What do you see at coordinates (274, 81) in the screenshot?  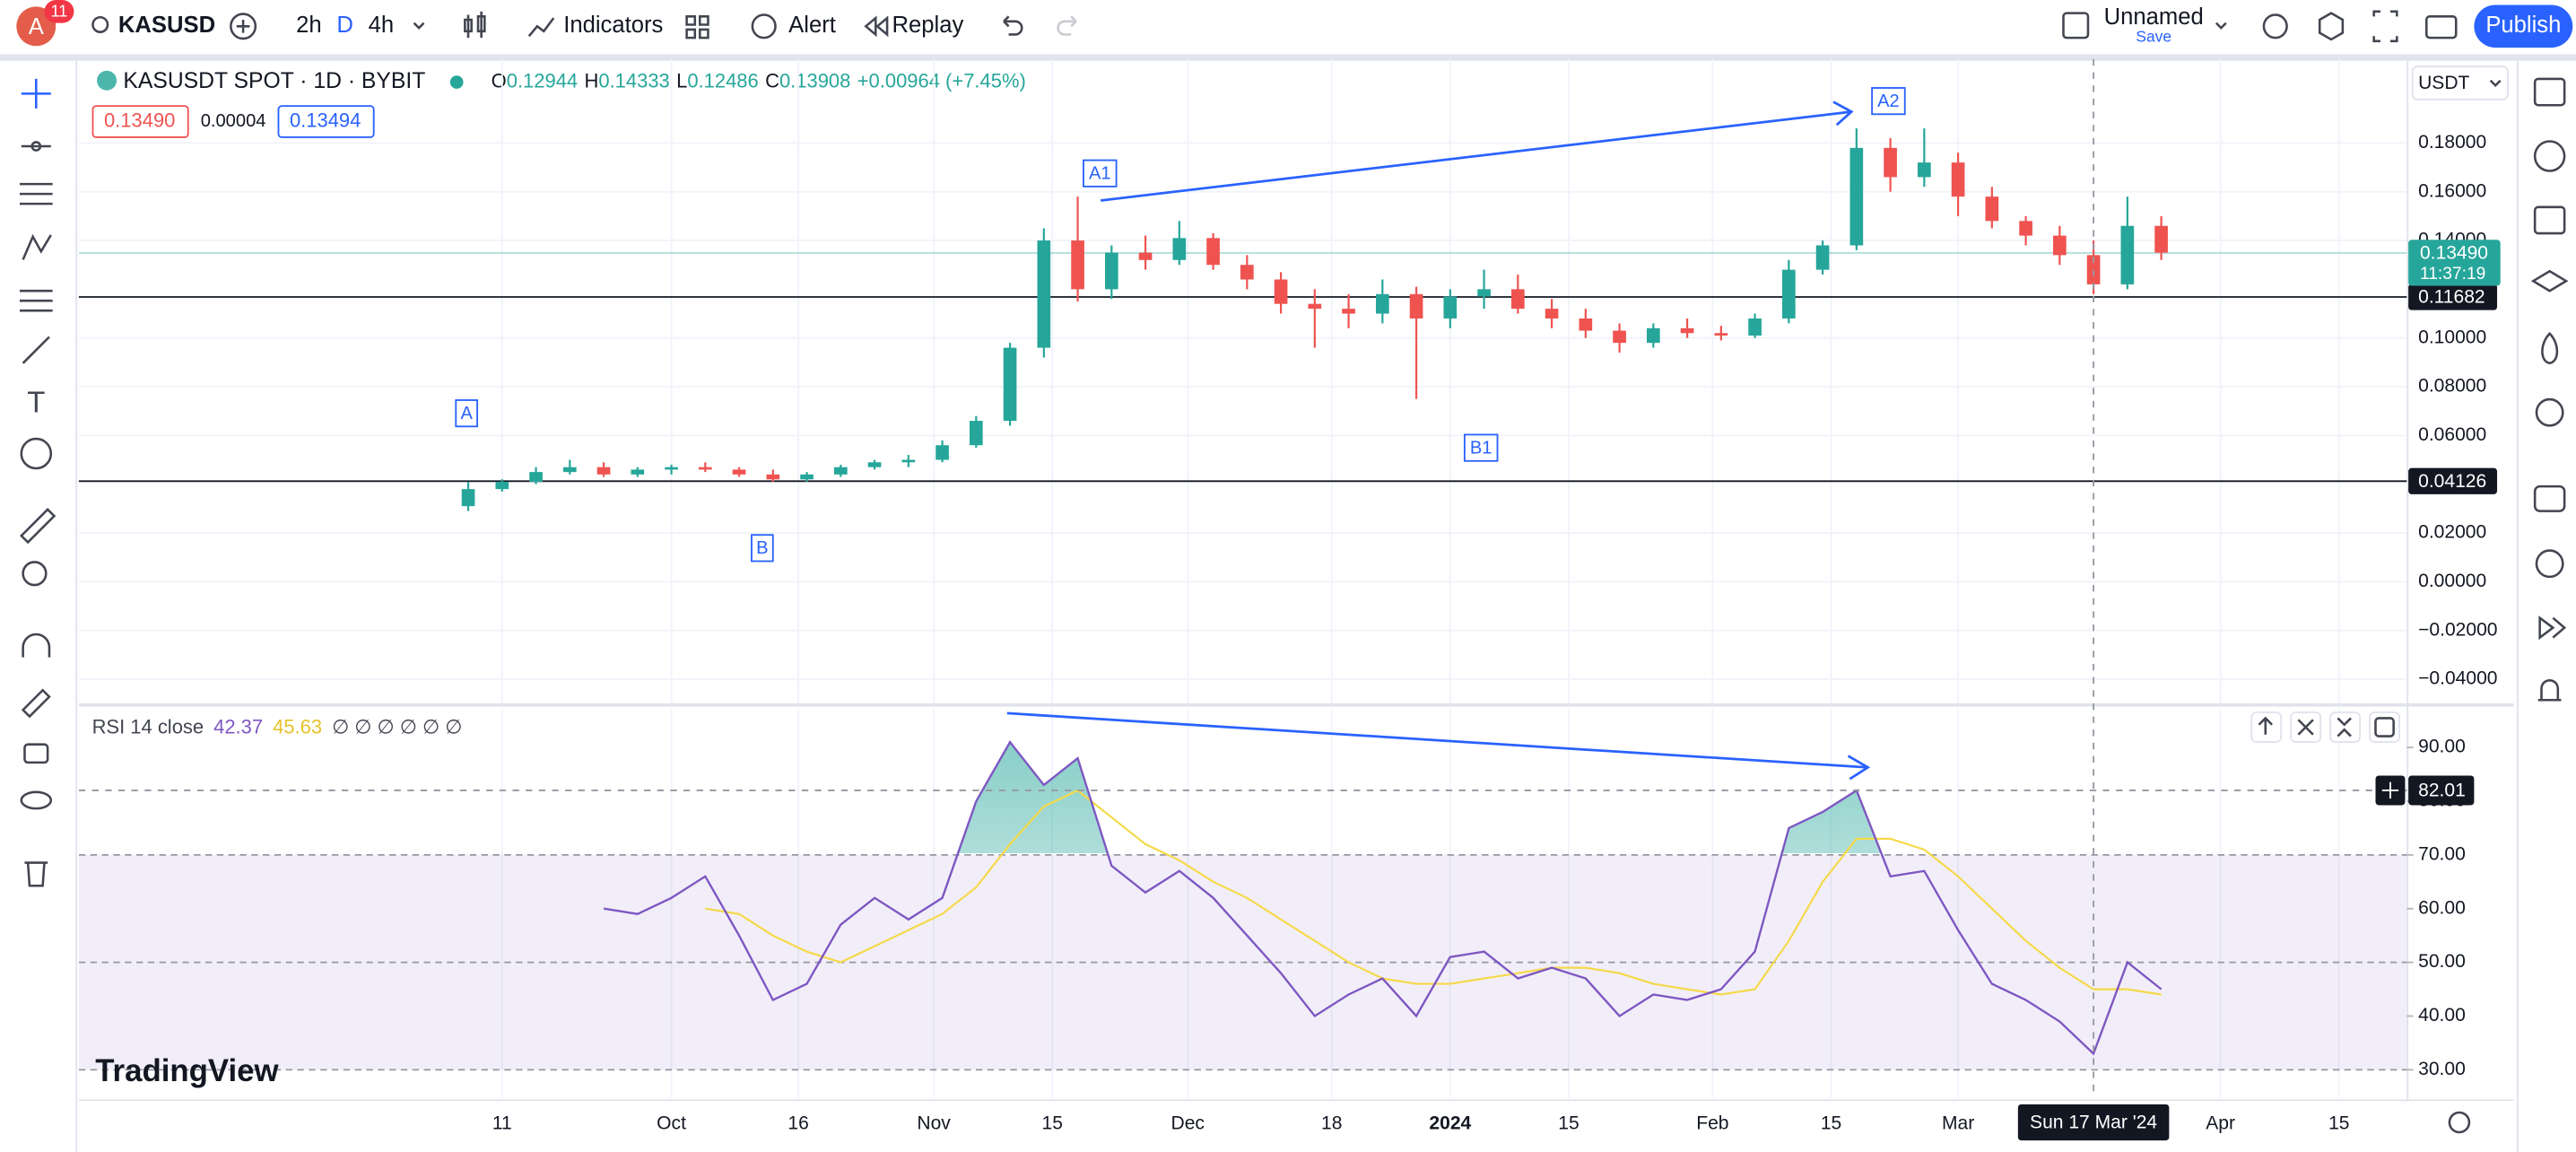 I see `chart-title: KASUSDT SPOT · 1D · BYBIT` at bounding box center [274, 81].